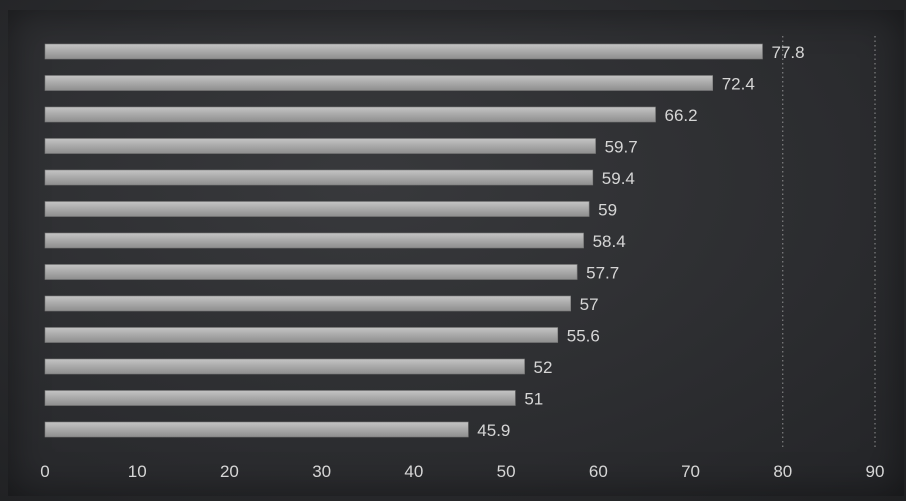 The image size is (906, 501). Describe the element at coordinates (609, 241) in the screenshot. I see `data-label-7: 58.4` at that location.